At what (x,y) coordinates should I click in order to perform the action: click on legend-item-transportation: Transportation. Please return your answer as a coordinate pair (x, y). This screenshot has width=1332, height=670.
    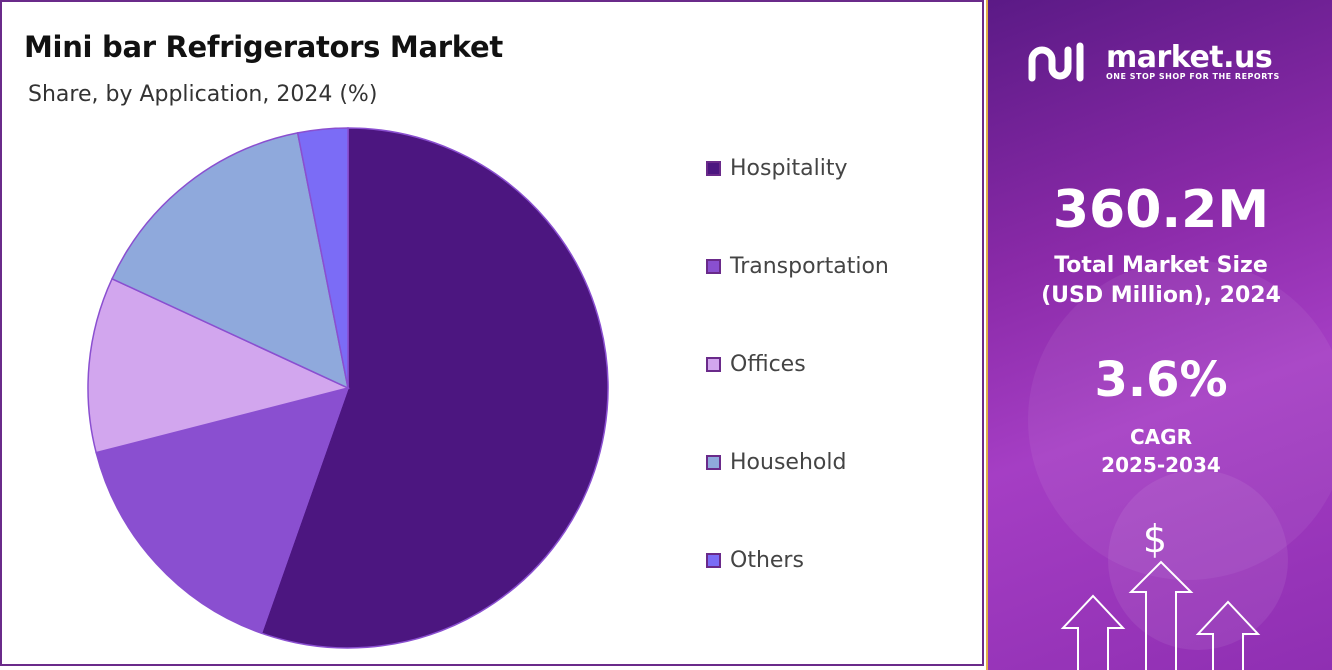
    Looking at the image, I should click on (797, 266).